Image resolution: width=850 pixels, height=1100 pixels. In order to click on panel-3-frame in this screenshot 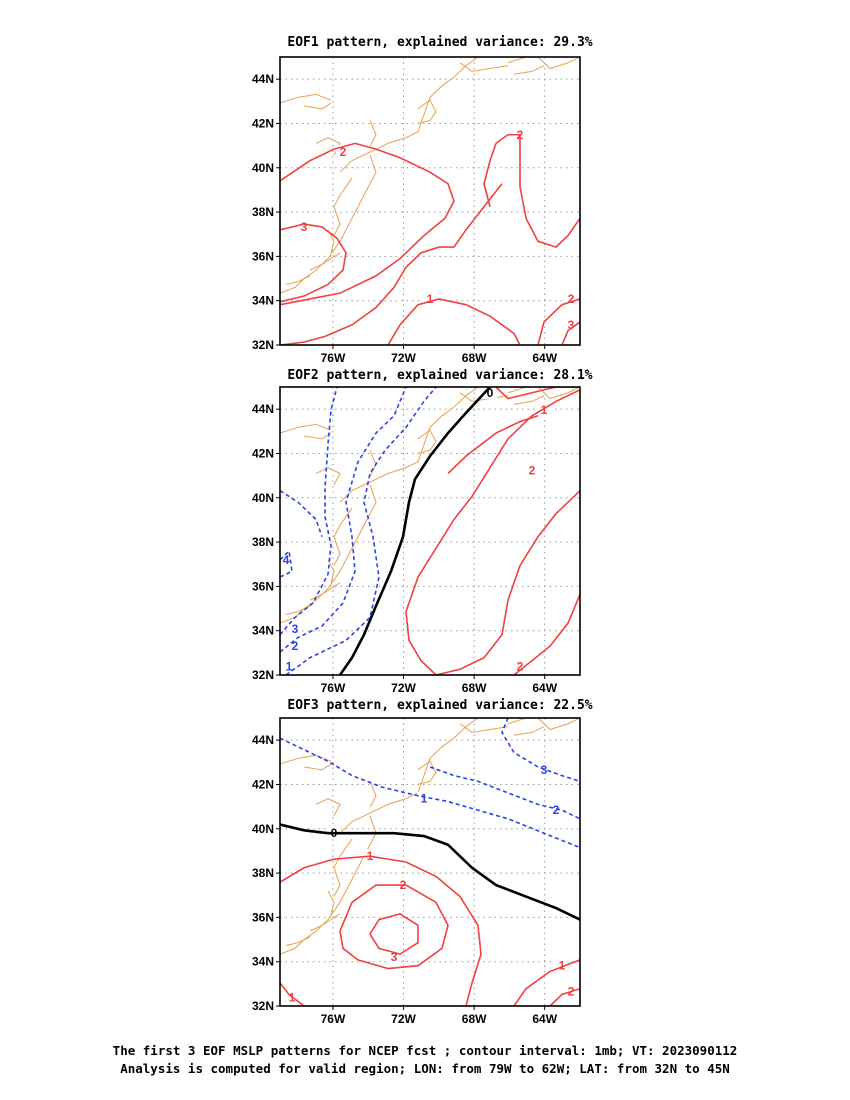, I will do `click(430, 862)`.